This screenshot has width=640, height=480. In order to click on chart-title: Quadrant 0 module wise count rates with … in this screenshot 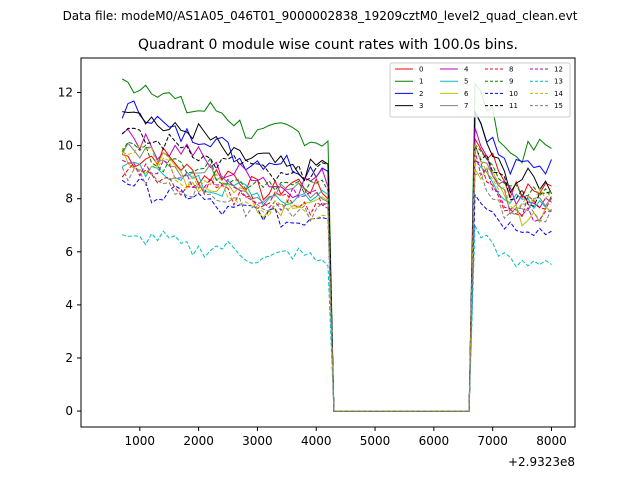, I will do `click(328, 45)`.